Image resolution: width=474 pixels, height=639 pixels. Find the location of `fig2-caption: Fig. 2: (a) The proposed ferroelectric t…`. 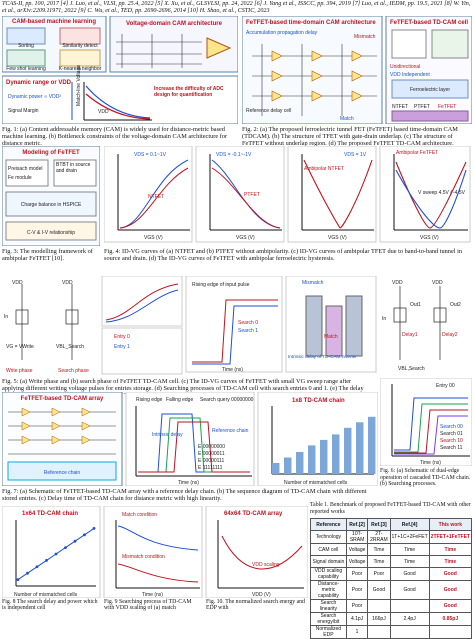

fig2-caption: Fig. 2: (a) The proposed ferroelectric t… is located at coordinates (350, 137).